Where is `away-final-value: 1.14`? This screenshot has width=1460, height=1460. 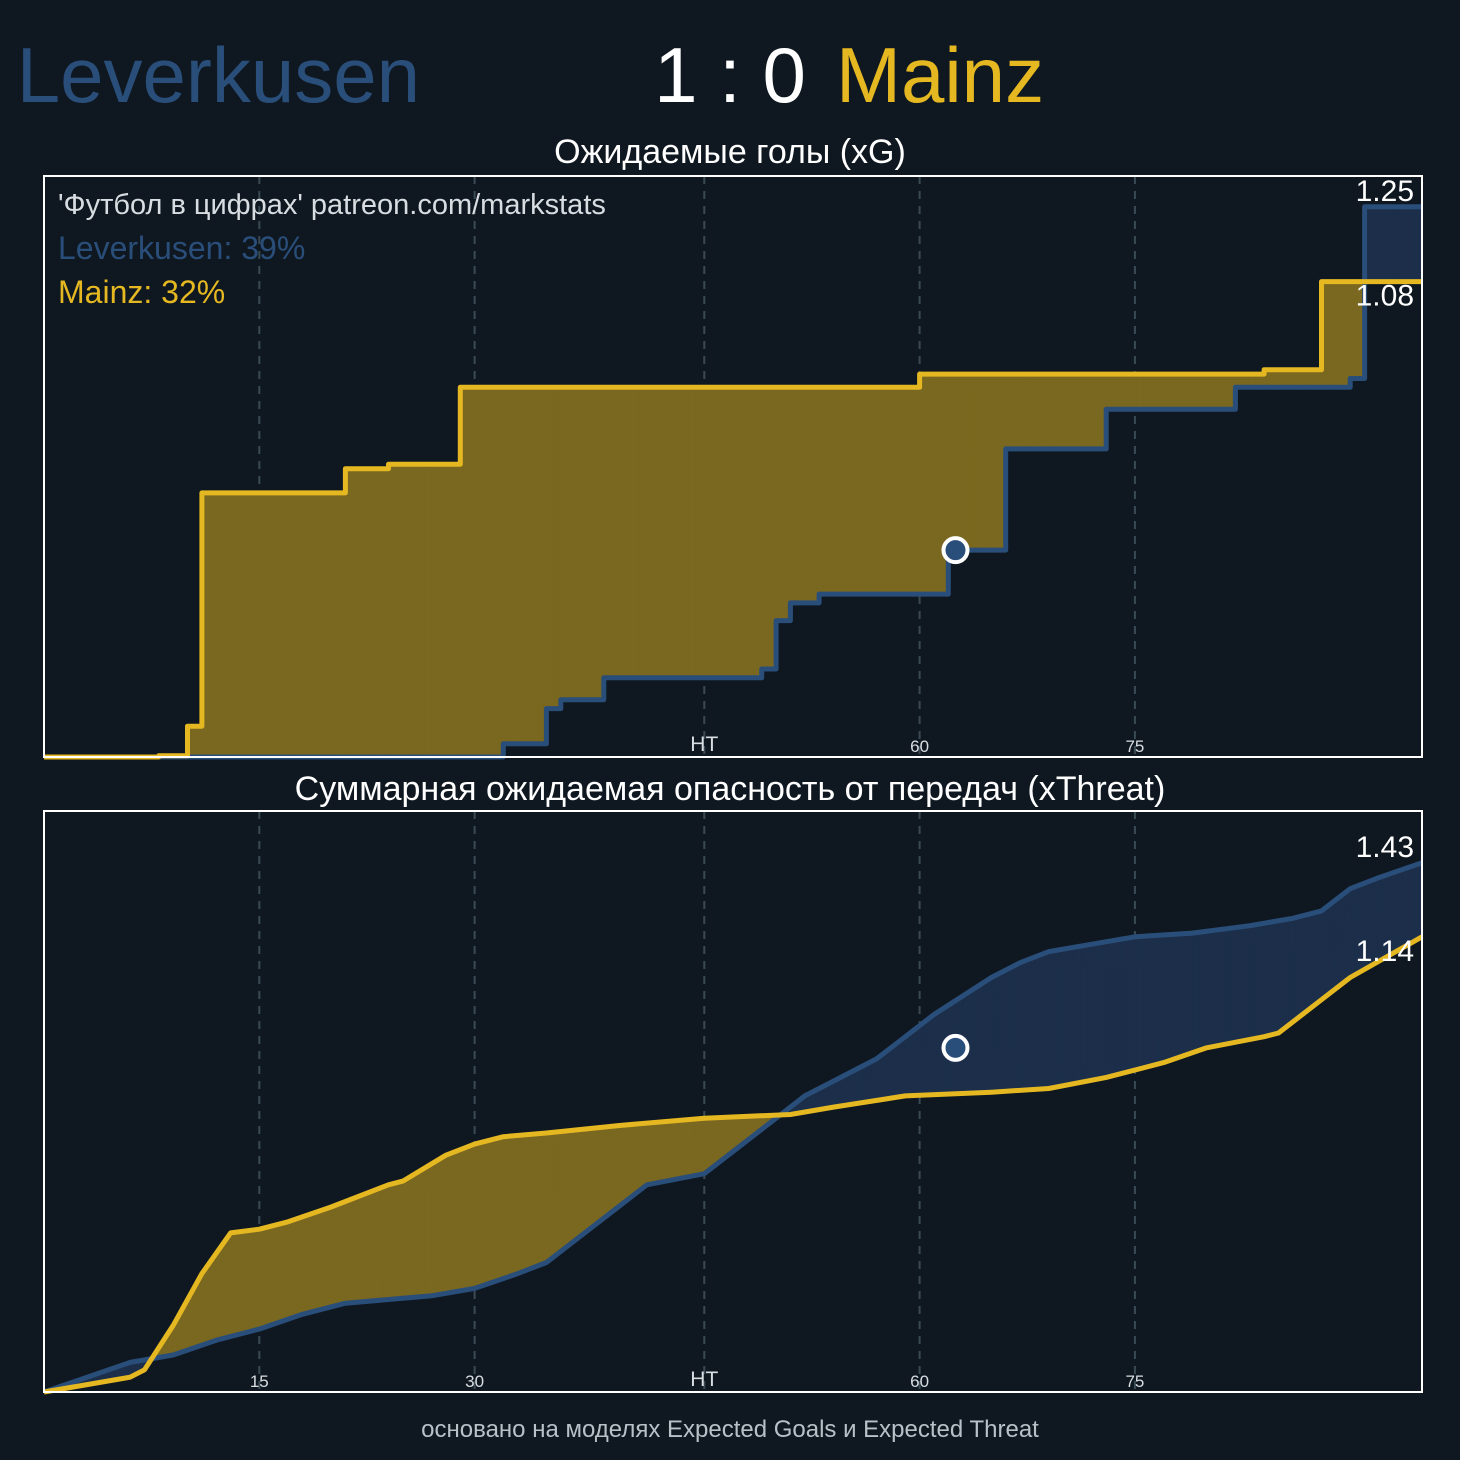
away-final-value: 1.14 is located at coordinates (1385, 951).